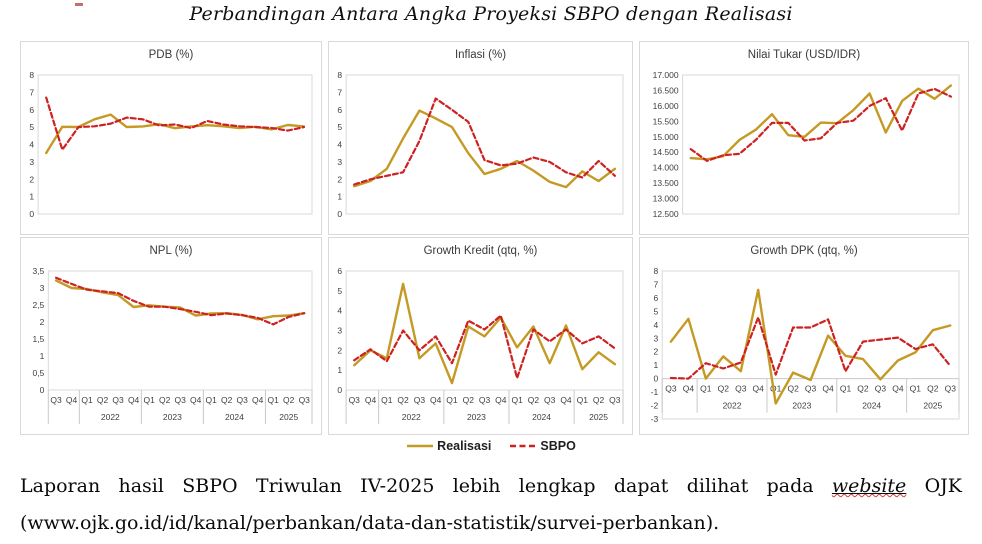 This screenshot has height=544, width=982. What do you see at coordinates (655, 392) in the screenshot?
I see `svg-text: -1` at bounding box center [655, 392].